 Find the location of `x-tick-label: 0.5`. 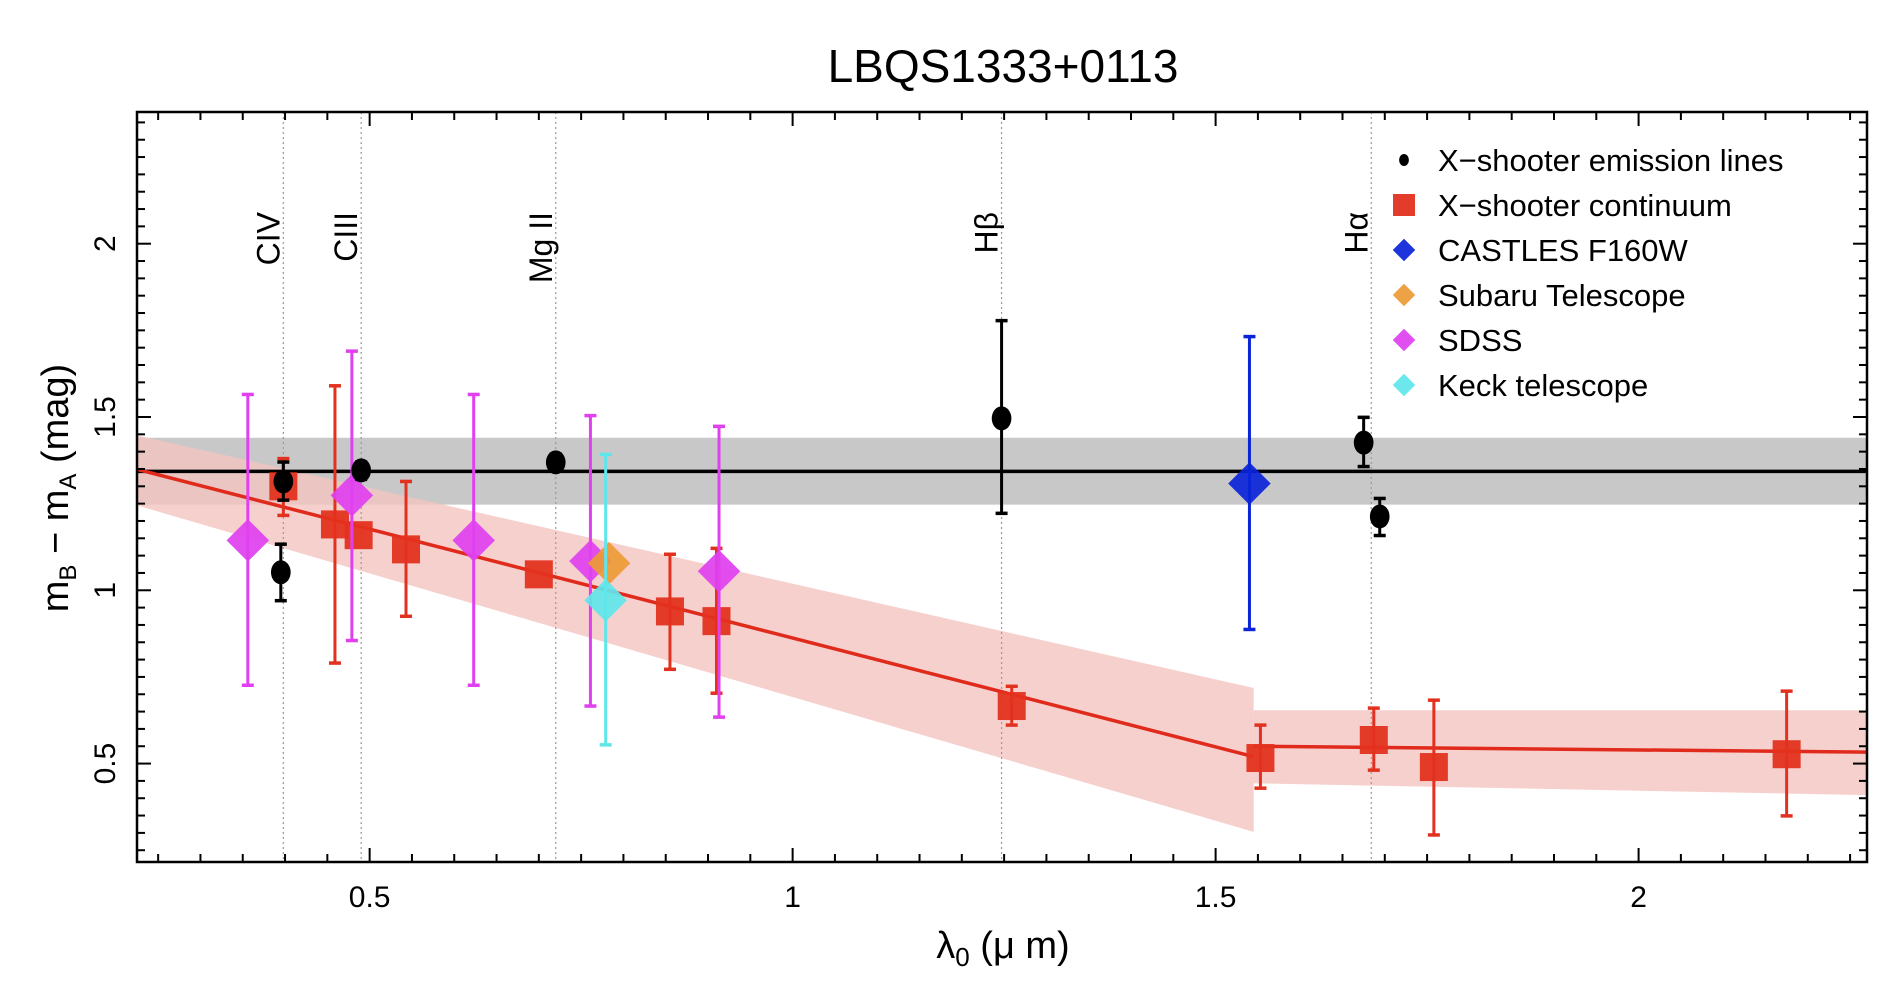

x-tick-label: 0.5 is located at coordinates (370, 897).